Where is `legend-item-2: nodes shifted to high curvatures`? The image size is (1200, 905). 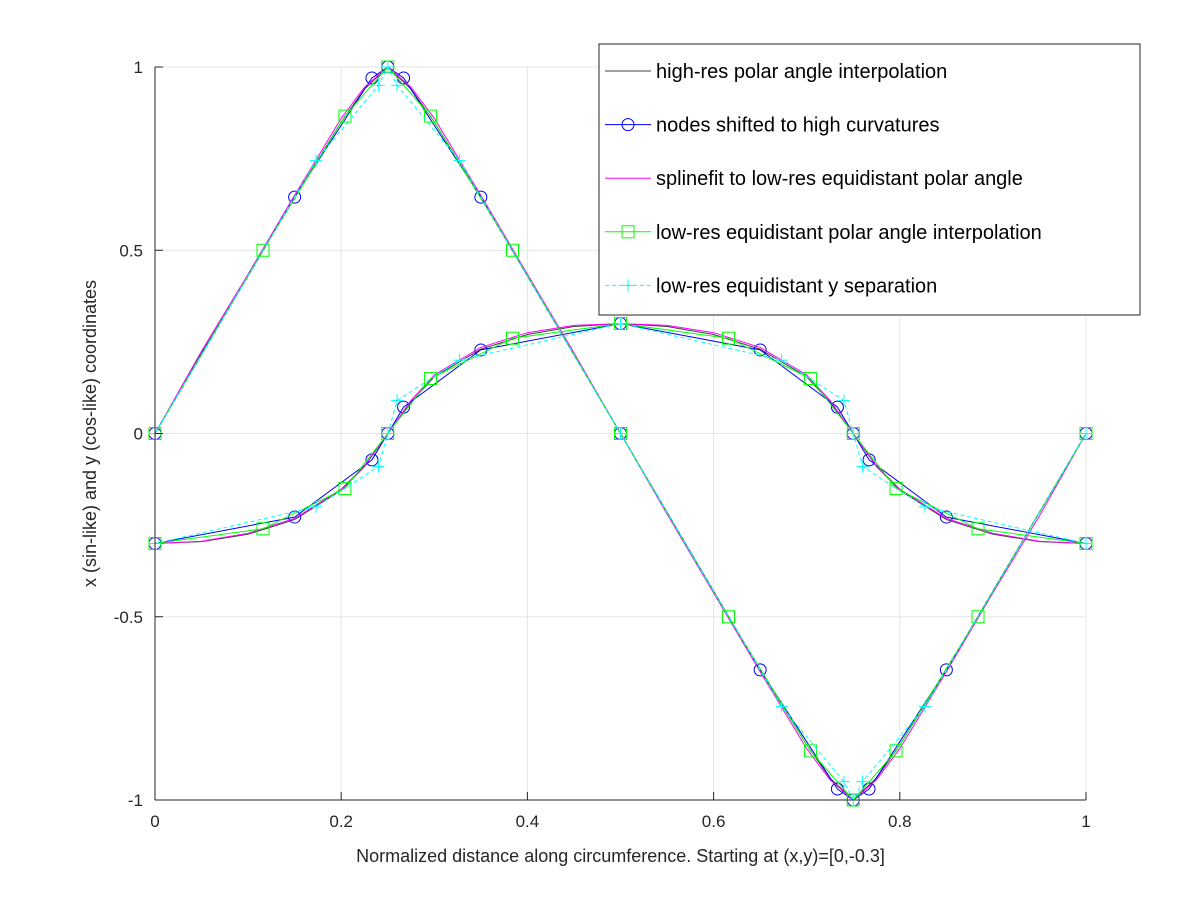
legend-item-2: nodes shifted to high curvatures is located at coordinates (772, 126).